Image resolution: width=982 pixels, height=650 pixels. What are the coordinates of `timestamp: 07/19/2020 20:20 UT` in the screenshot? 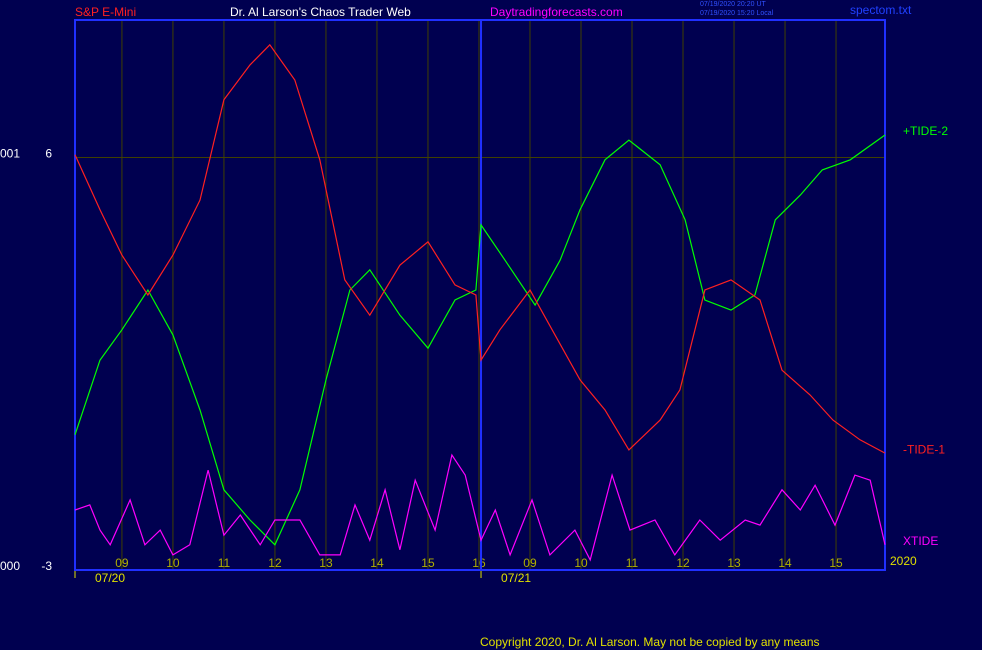 It's located at (733, 4).